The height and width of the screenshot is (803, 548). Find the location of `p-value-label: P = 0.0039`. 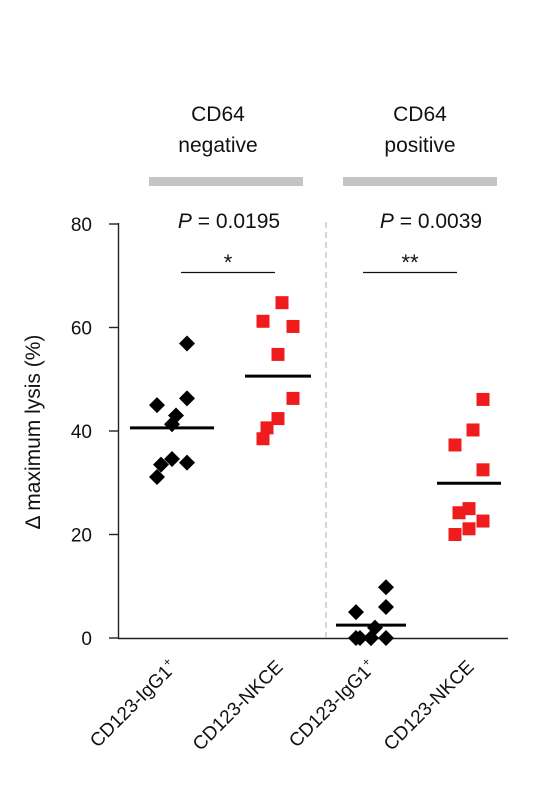

p-value-label: P = 0.0039 is located at coordinates (431, 221).